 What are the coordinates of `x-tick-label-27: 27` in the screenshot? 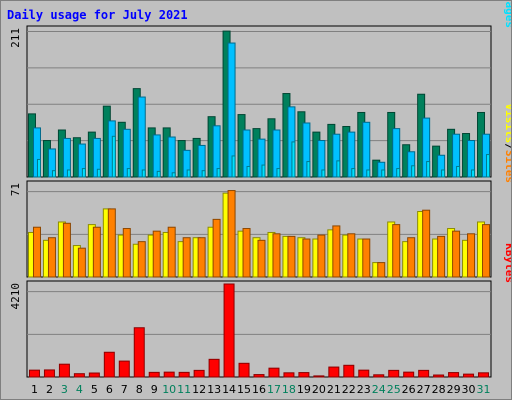 It's located at (424, 389).